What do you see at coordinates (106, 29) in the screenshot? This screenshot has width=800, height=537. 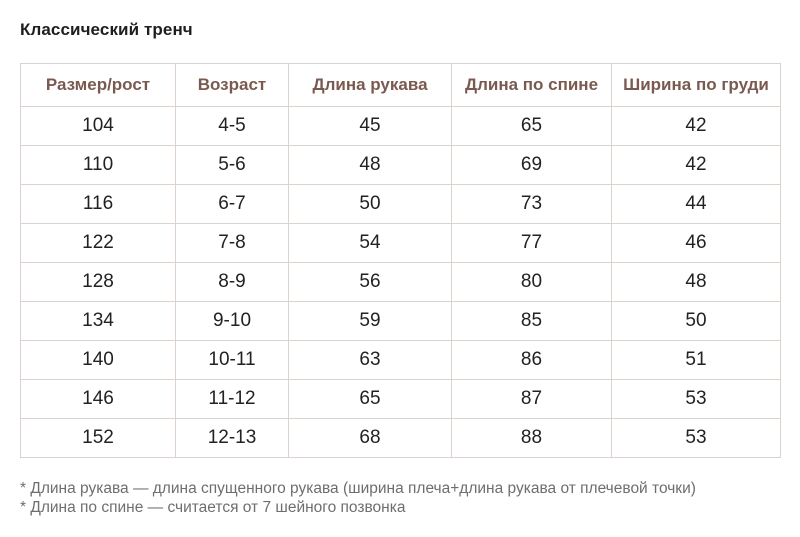 I see `page-title: Классический тренч` at bounding box center [106, 29].